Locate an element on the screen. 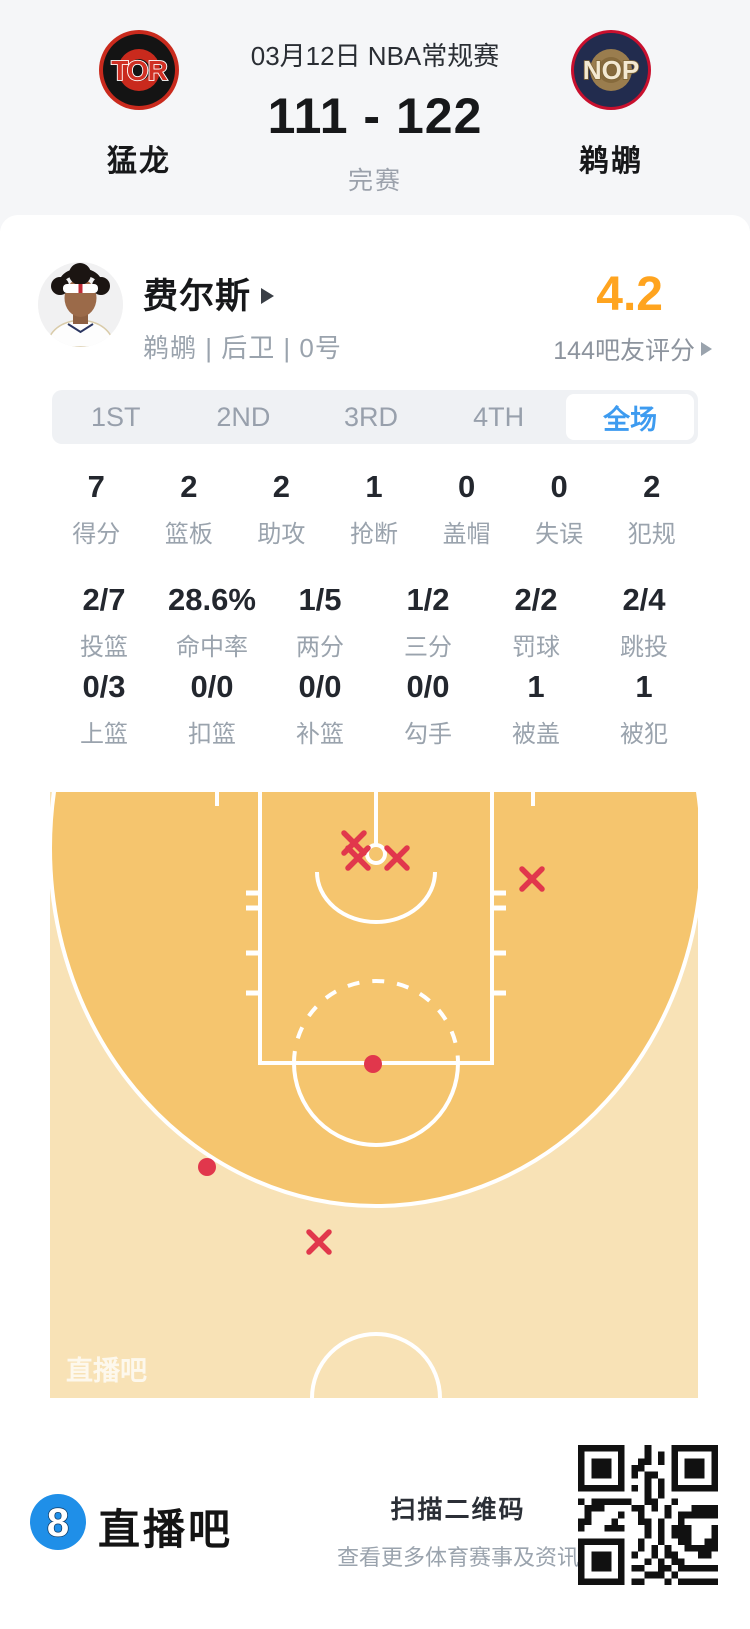 The width and height of the screenshot is (750, 1629). stat-value: 0/3 is located at coordinates (104, 686).